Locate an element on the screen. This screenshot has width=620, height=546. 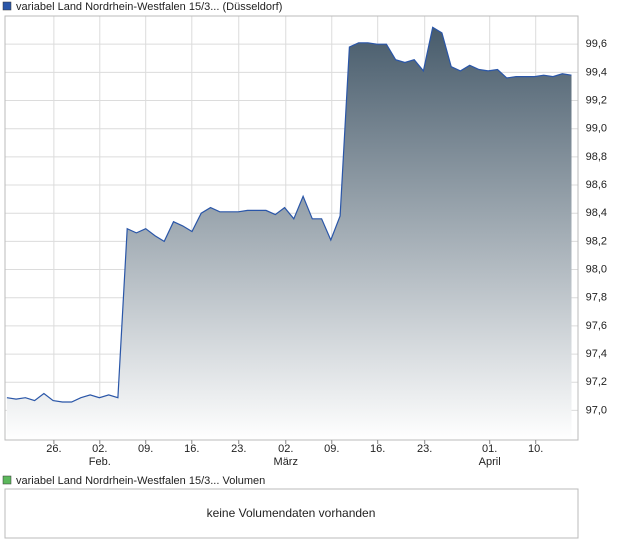
volume-panel is located at coordinates (291, 513).